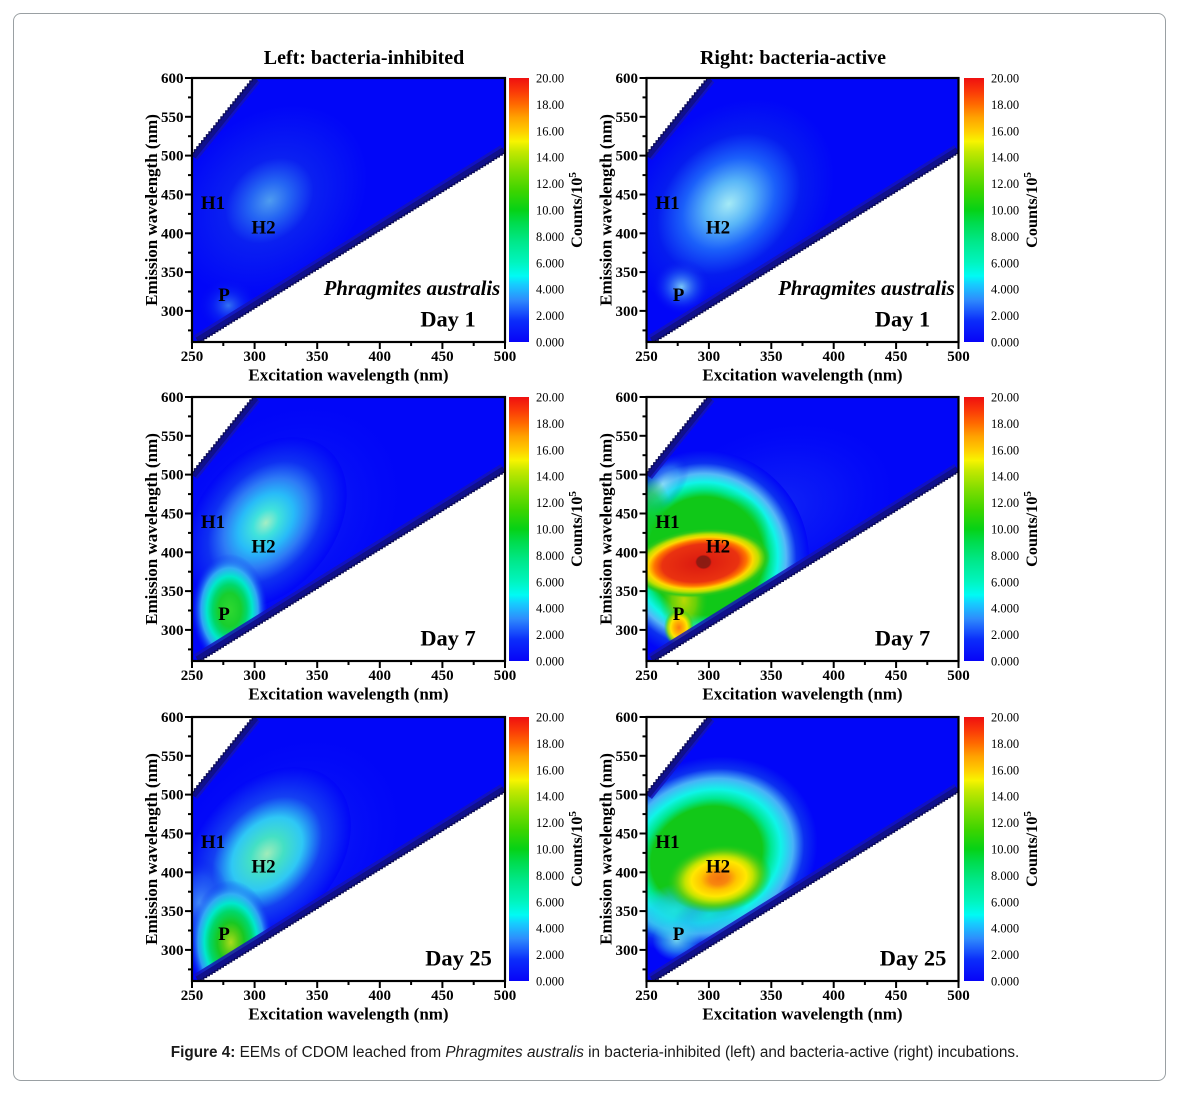 The image size is (1178, 1099). What do you see at coordinates (447, 638) in the screenshot?
I see `svg-text: Day 7` at bounding box center [447, 638].